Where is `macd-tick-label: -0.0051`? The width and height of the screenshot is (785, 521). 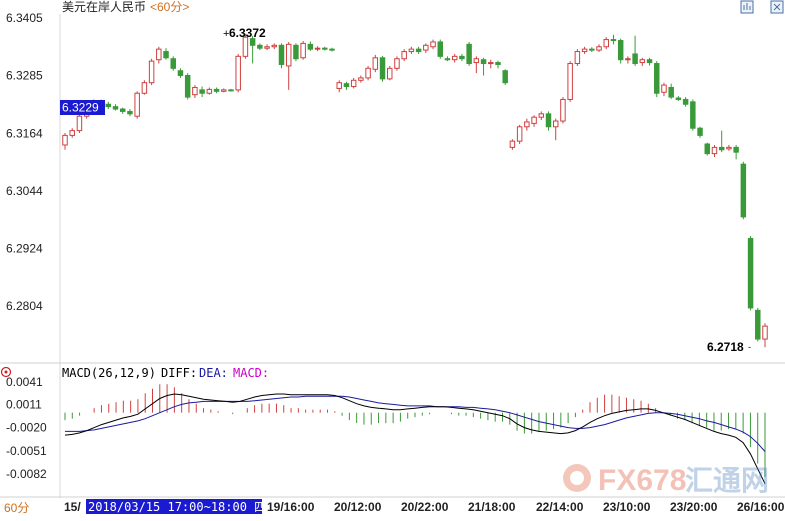
macd-tick-label: -0.0051 is located at coordinates (26, 451).